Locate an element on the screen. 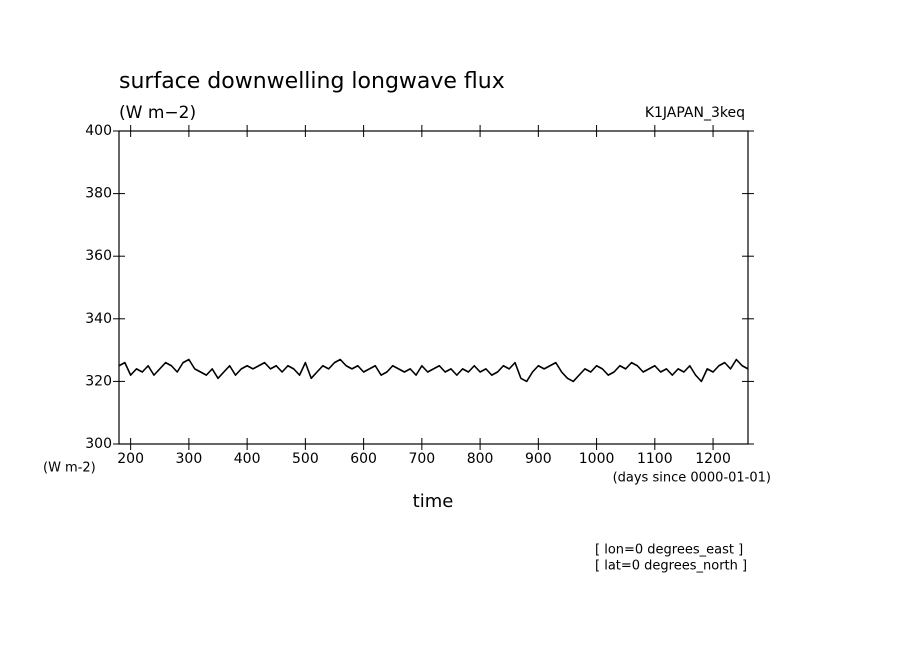  y-tick-label: 360 is located at coordinates (98, 256).